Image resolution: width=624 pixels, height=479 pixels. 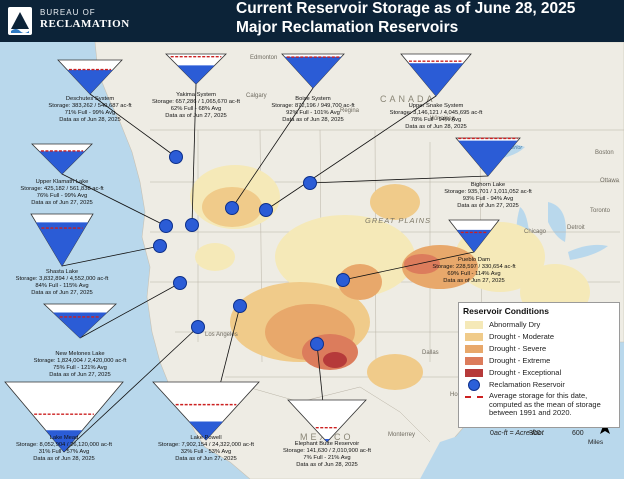 I want to click on legend-label: Drought - Exceptional, so click(x=525, y=372).